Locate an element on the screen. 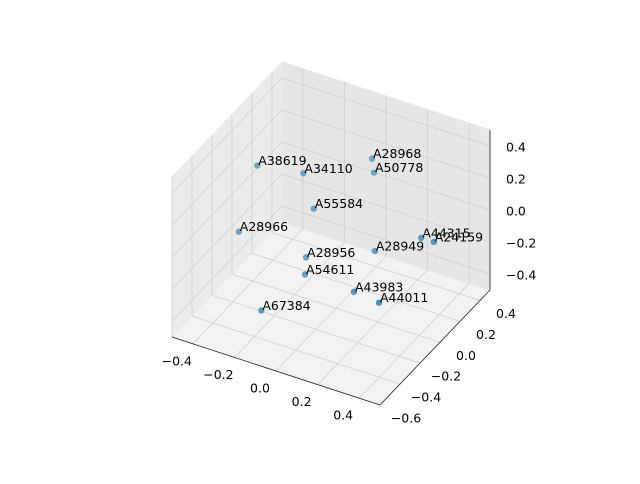 The width and height of the screenshot is (640, 484). y-axis-line is located at coordinates (435, 347).